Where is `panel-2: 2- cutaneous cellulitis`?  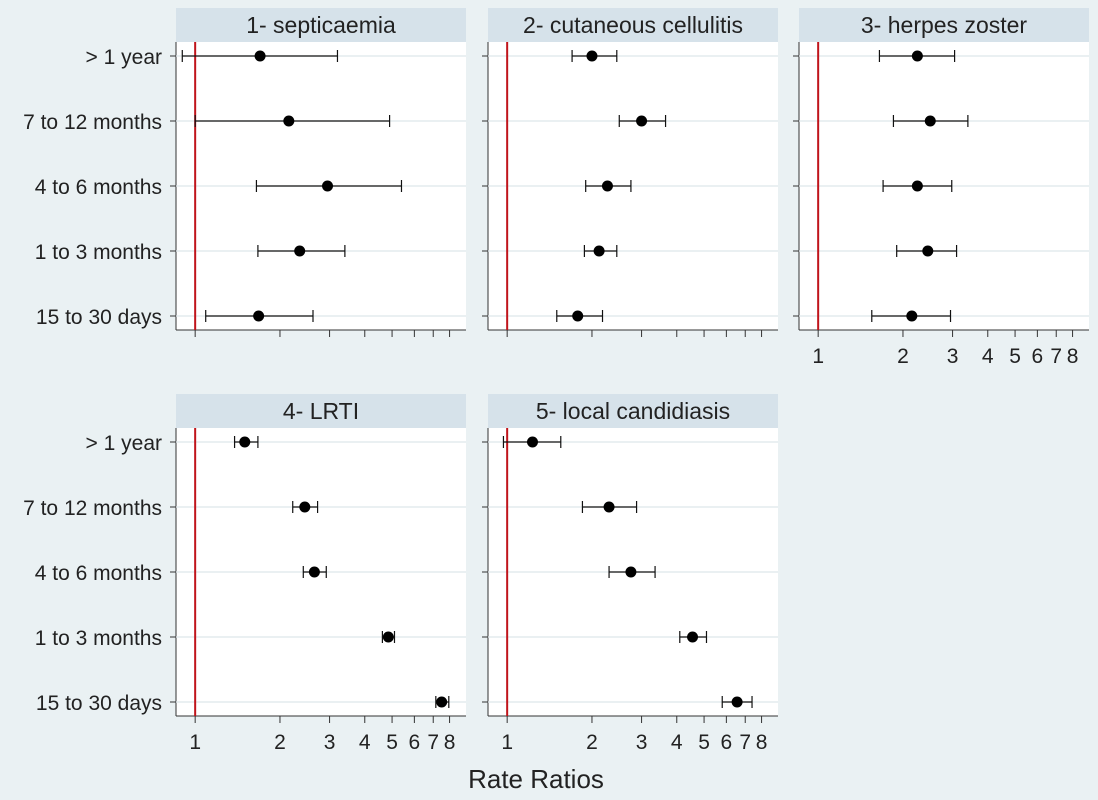 panel-2: 2- cutaneous cellulitis is located at coordinates (630, 172).